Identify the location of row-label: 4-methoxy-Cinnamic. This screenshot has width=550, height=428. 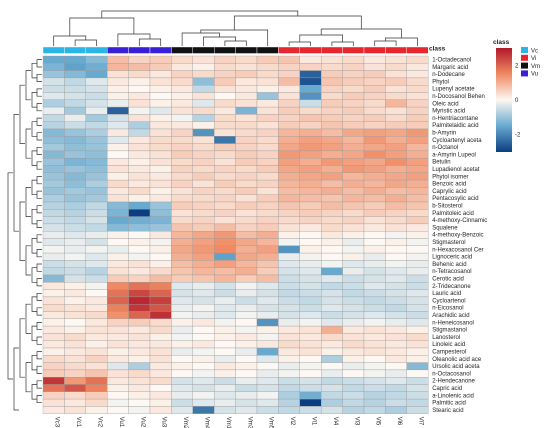
(459, 221).